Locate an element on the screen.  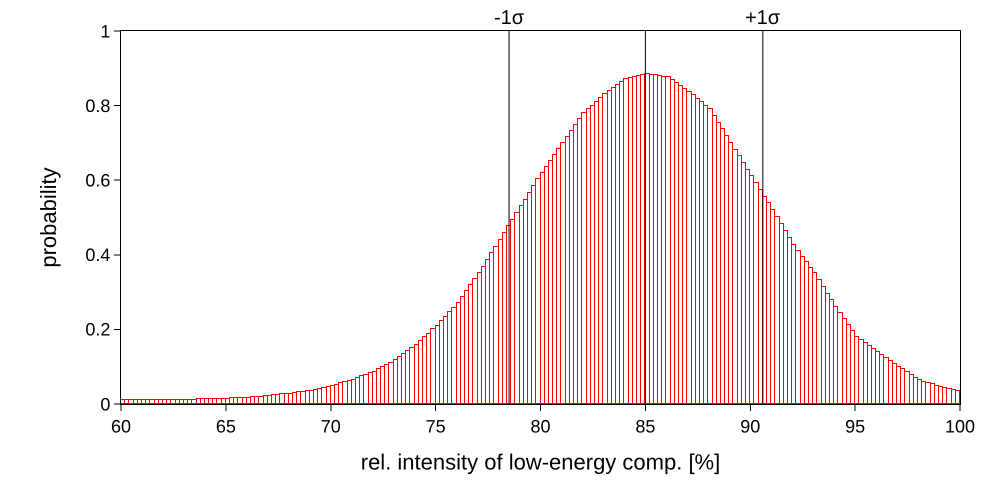
y-tick-label: 0.4 is located at coordinates (97, 255).